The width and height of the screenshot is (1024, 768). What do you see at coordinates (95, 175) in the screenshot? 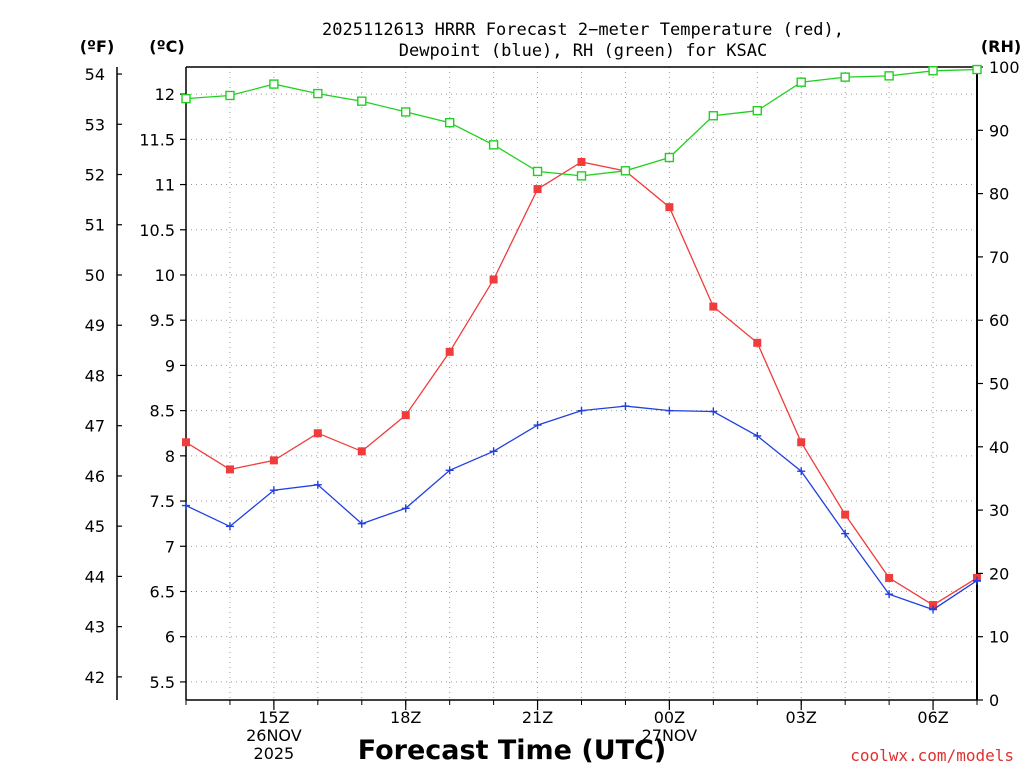
I see `fahrenheit-tick-label: 52` at bounding box center [95, 175].